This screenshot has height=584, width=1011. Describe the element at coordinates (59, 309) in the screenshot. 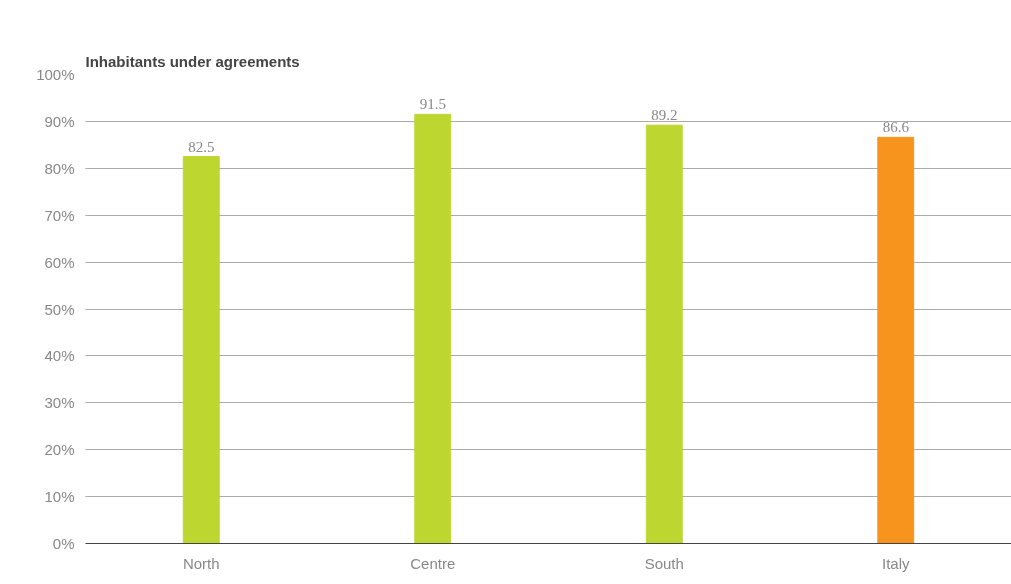

I see `y-tick-label: 50%` at that location.